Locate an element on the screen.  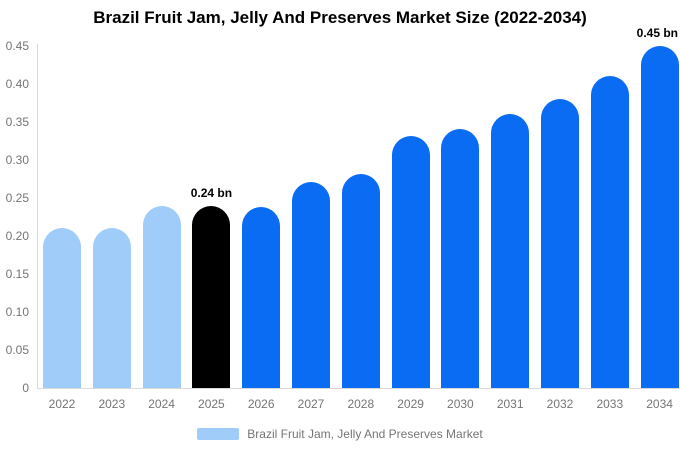
y-tick-label: 0.40 is located at coordinates (17, 84).